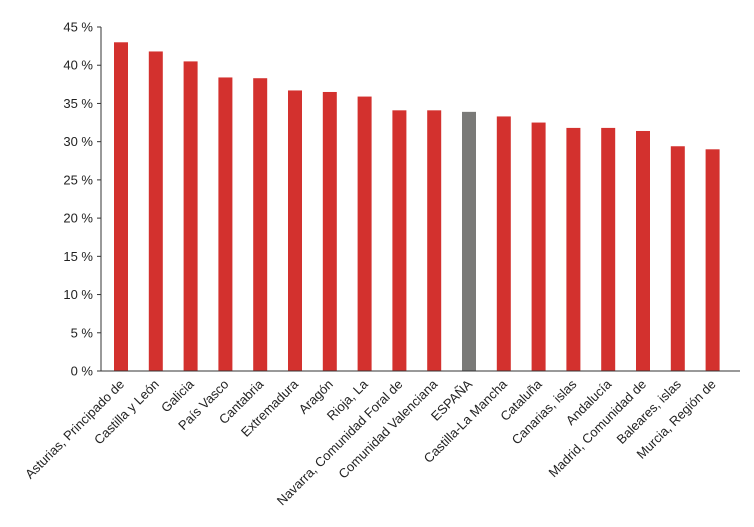  What do you see at coordinates (78, 141) in the screenshot?
I see `y-tick-label: 30 %` at bounding box center [78, 141].